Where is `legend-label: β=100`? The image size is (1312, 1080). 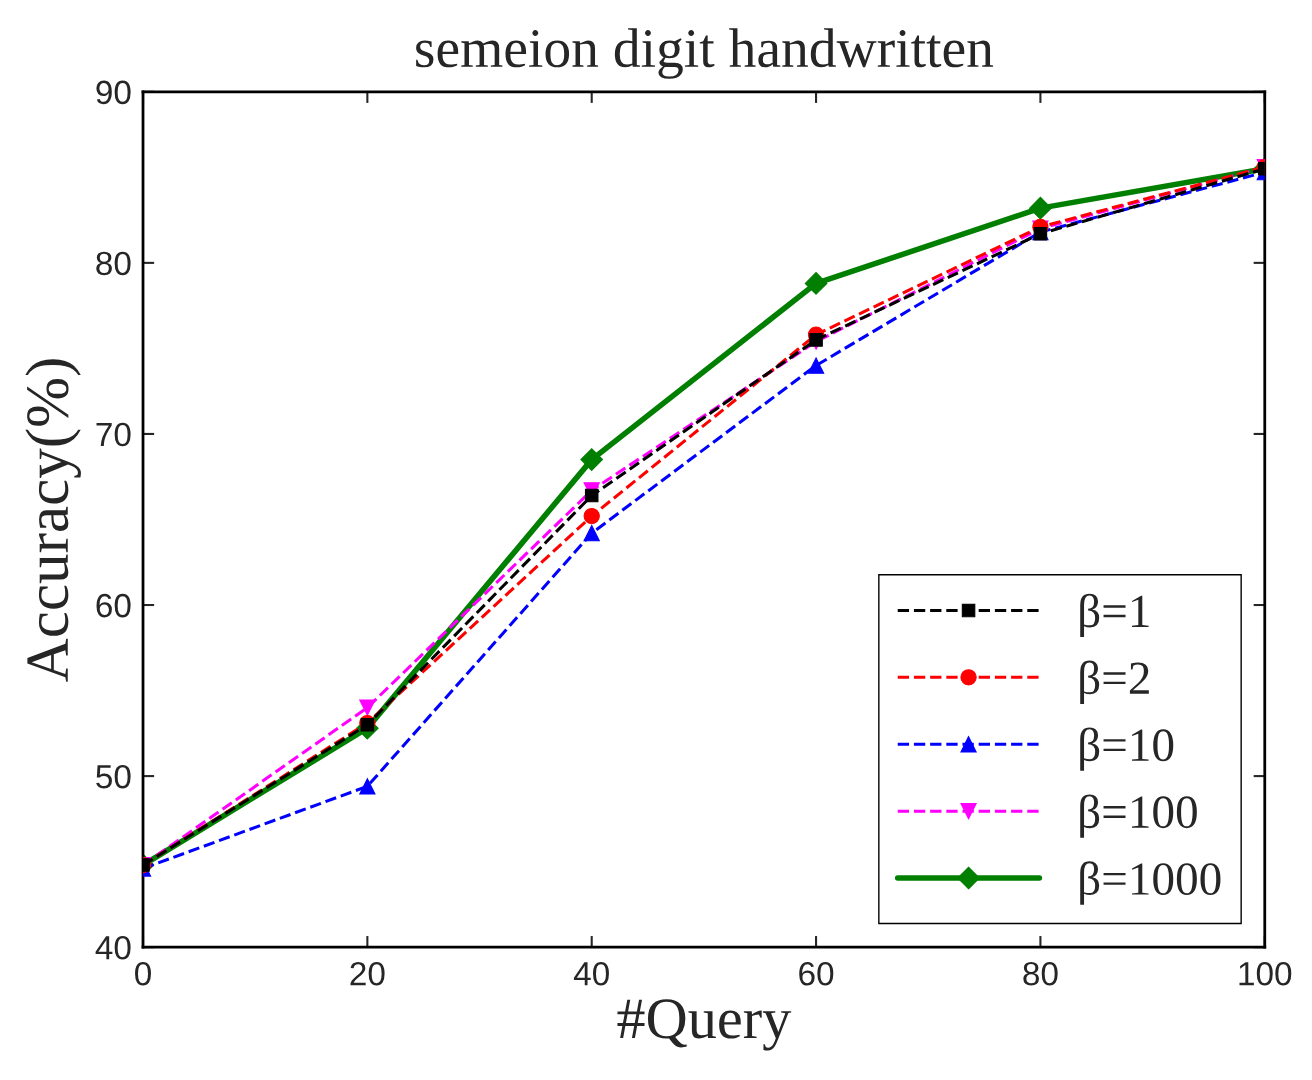
legend-label: β=100 is located at coordinates (1138, 816).